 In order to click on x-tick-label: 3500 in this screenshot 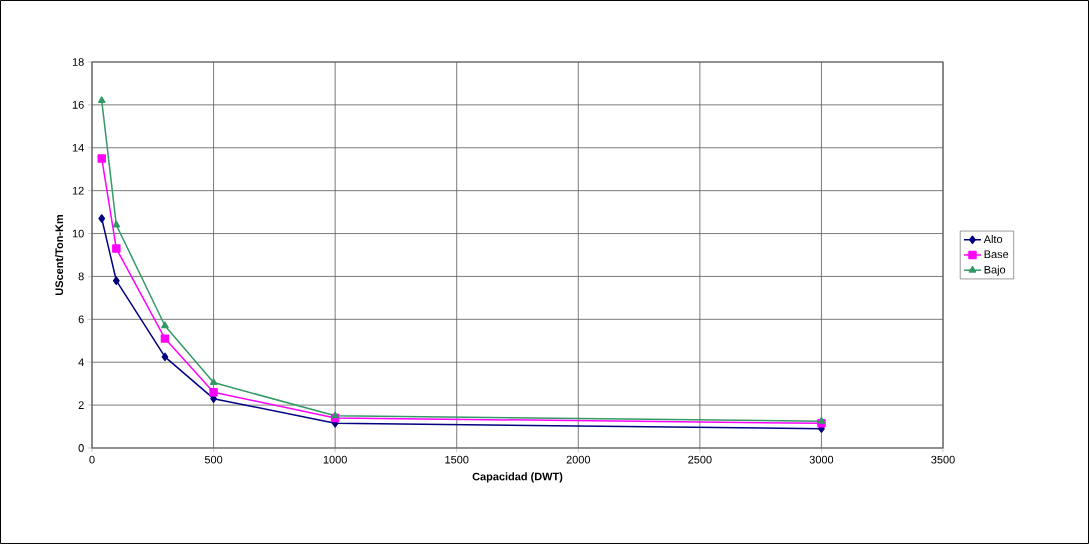, I will do `click(943, 459)`.